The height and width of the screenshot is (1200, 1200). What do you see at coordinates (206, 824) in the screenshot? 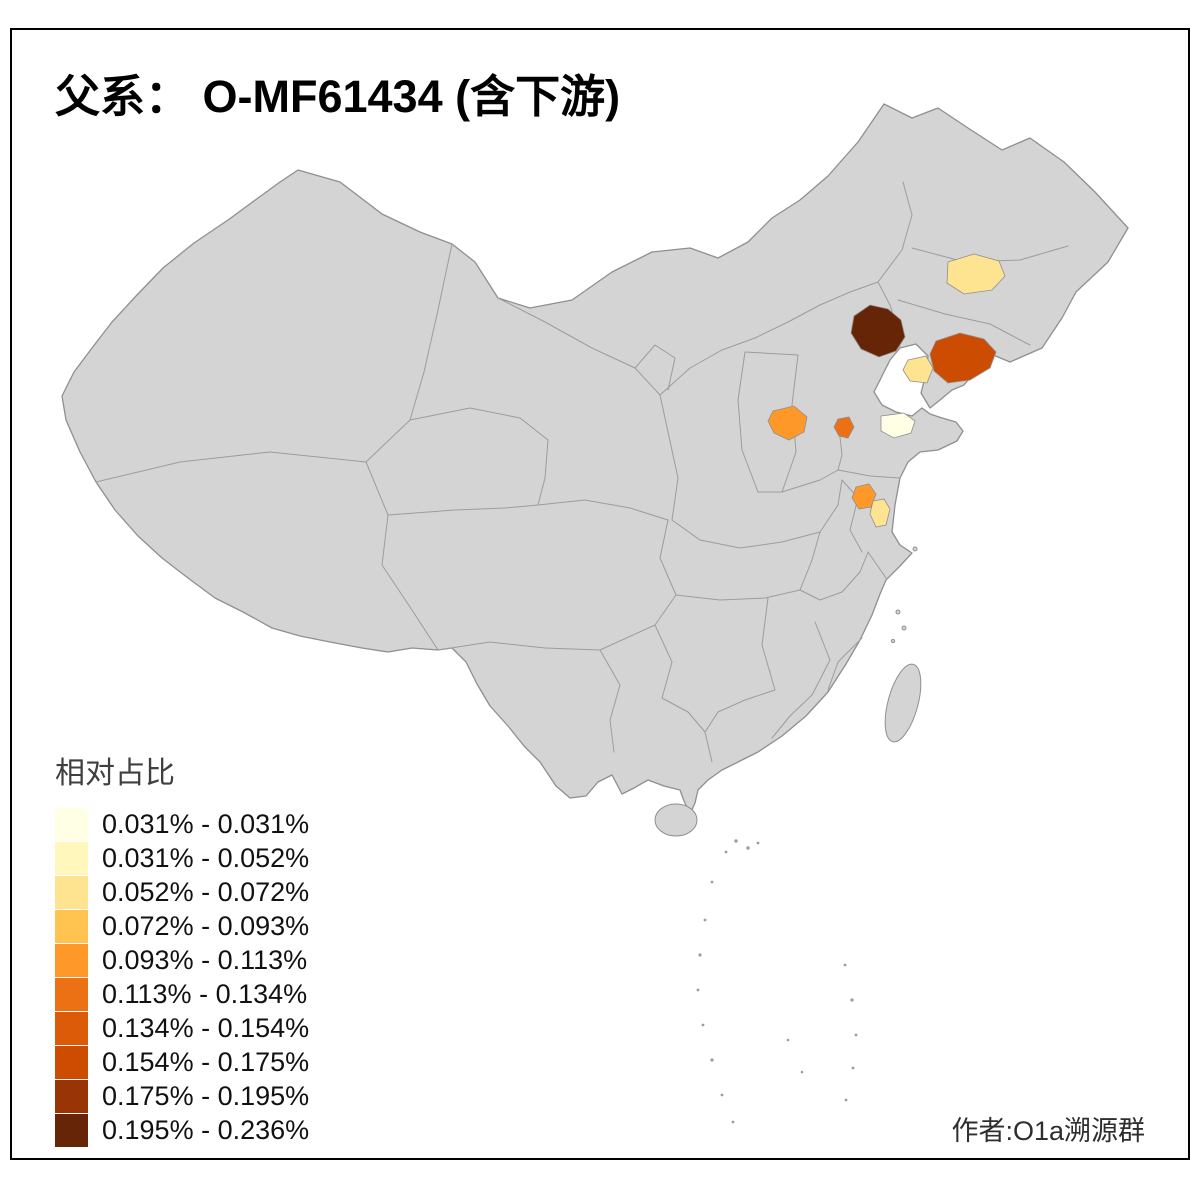
I see `legend-label: 0.031% - 0.031%` at bounding box center [206, 824].